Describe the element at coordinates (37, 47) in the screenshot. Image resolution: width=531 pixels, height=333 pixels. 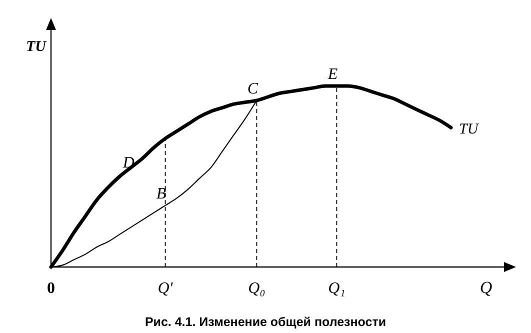
I see `legend-label: TU` at that location.